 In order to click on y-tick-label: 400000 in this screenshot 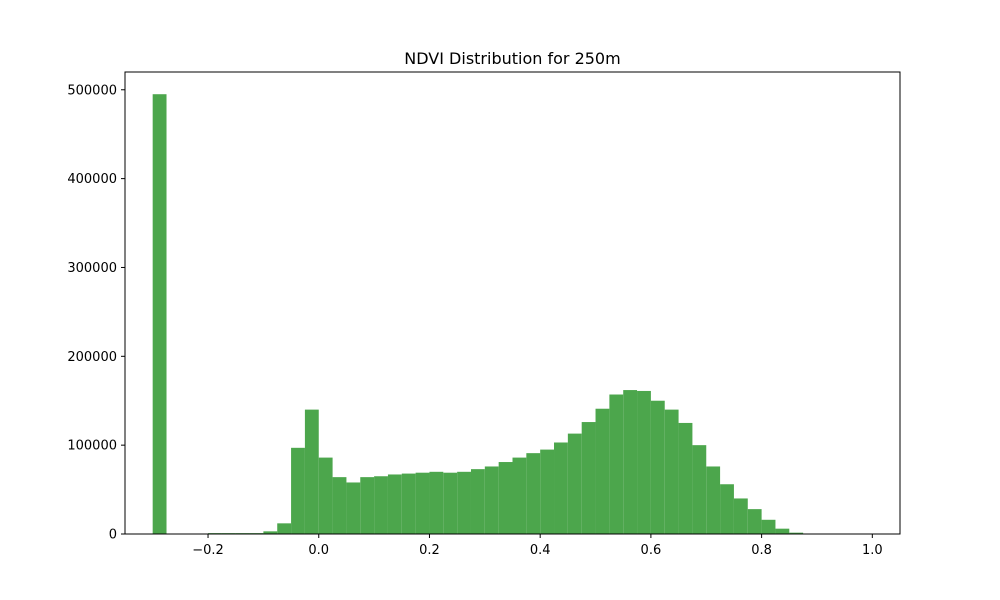, I will do `click(92, 179)`.